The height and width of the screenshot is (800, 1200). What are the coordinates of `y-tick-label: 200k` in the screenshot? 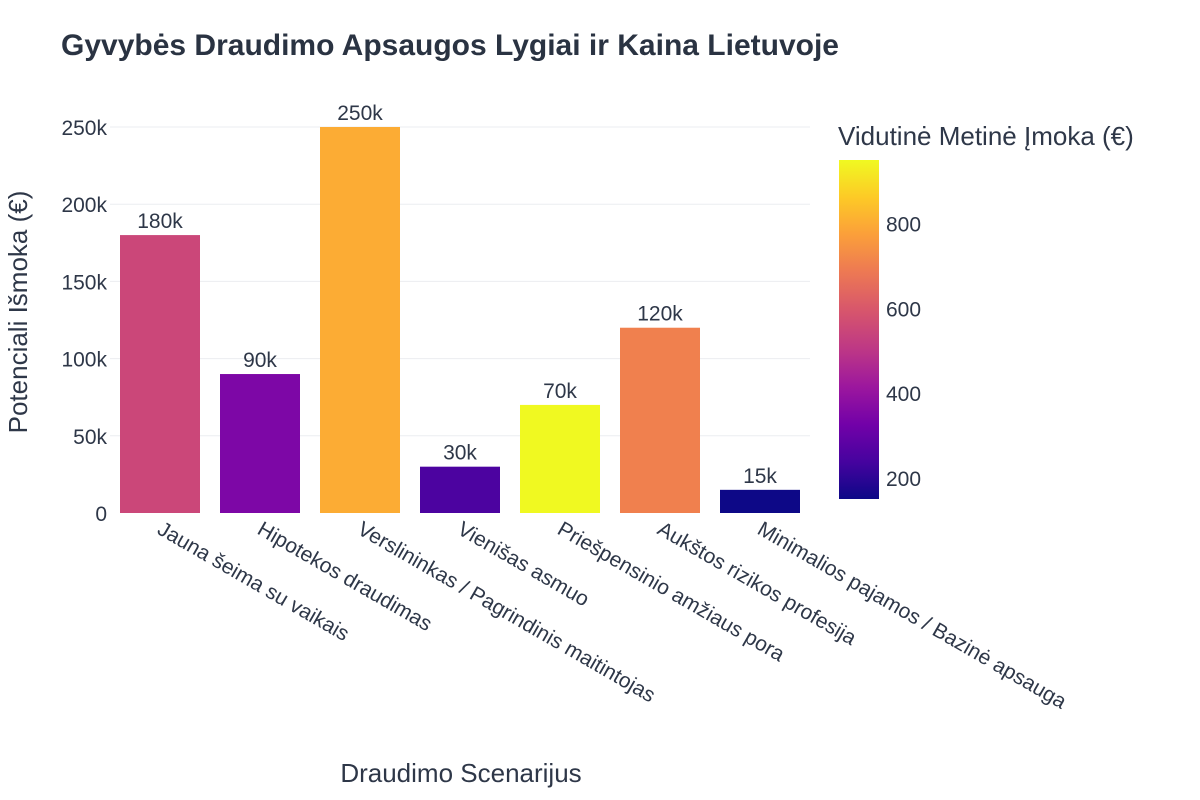 It's located at (84, 205).